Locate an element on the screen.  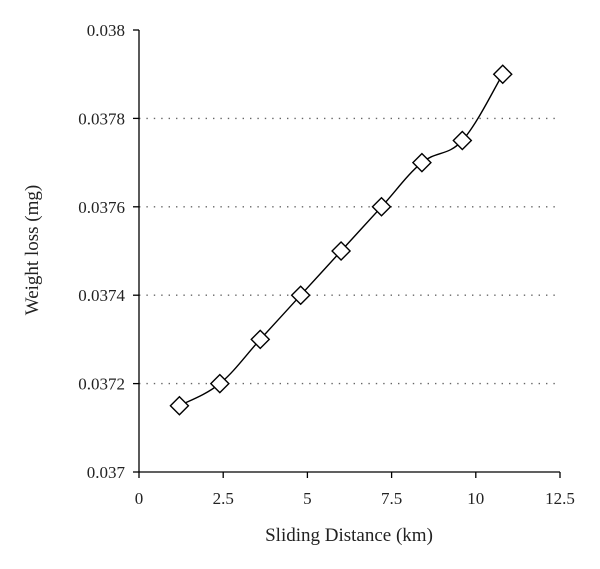
y-tick-label: 0.038 is located at coordinates (106, 30).